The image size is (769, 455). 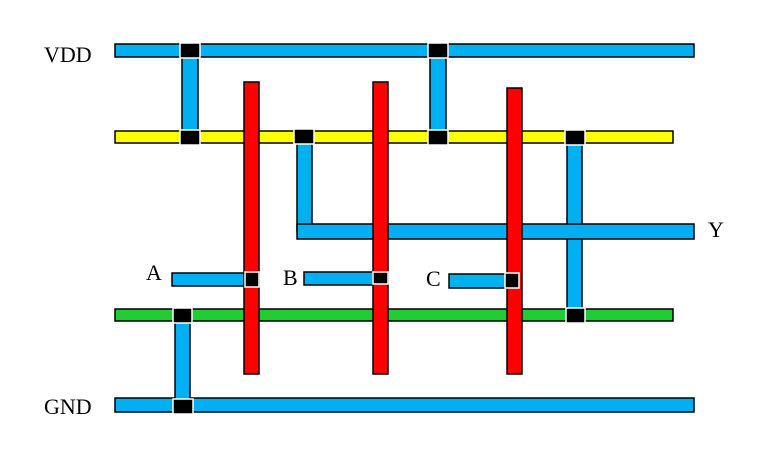 I want to click on input-a-wire, so click(x=212, y=279).